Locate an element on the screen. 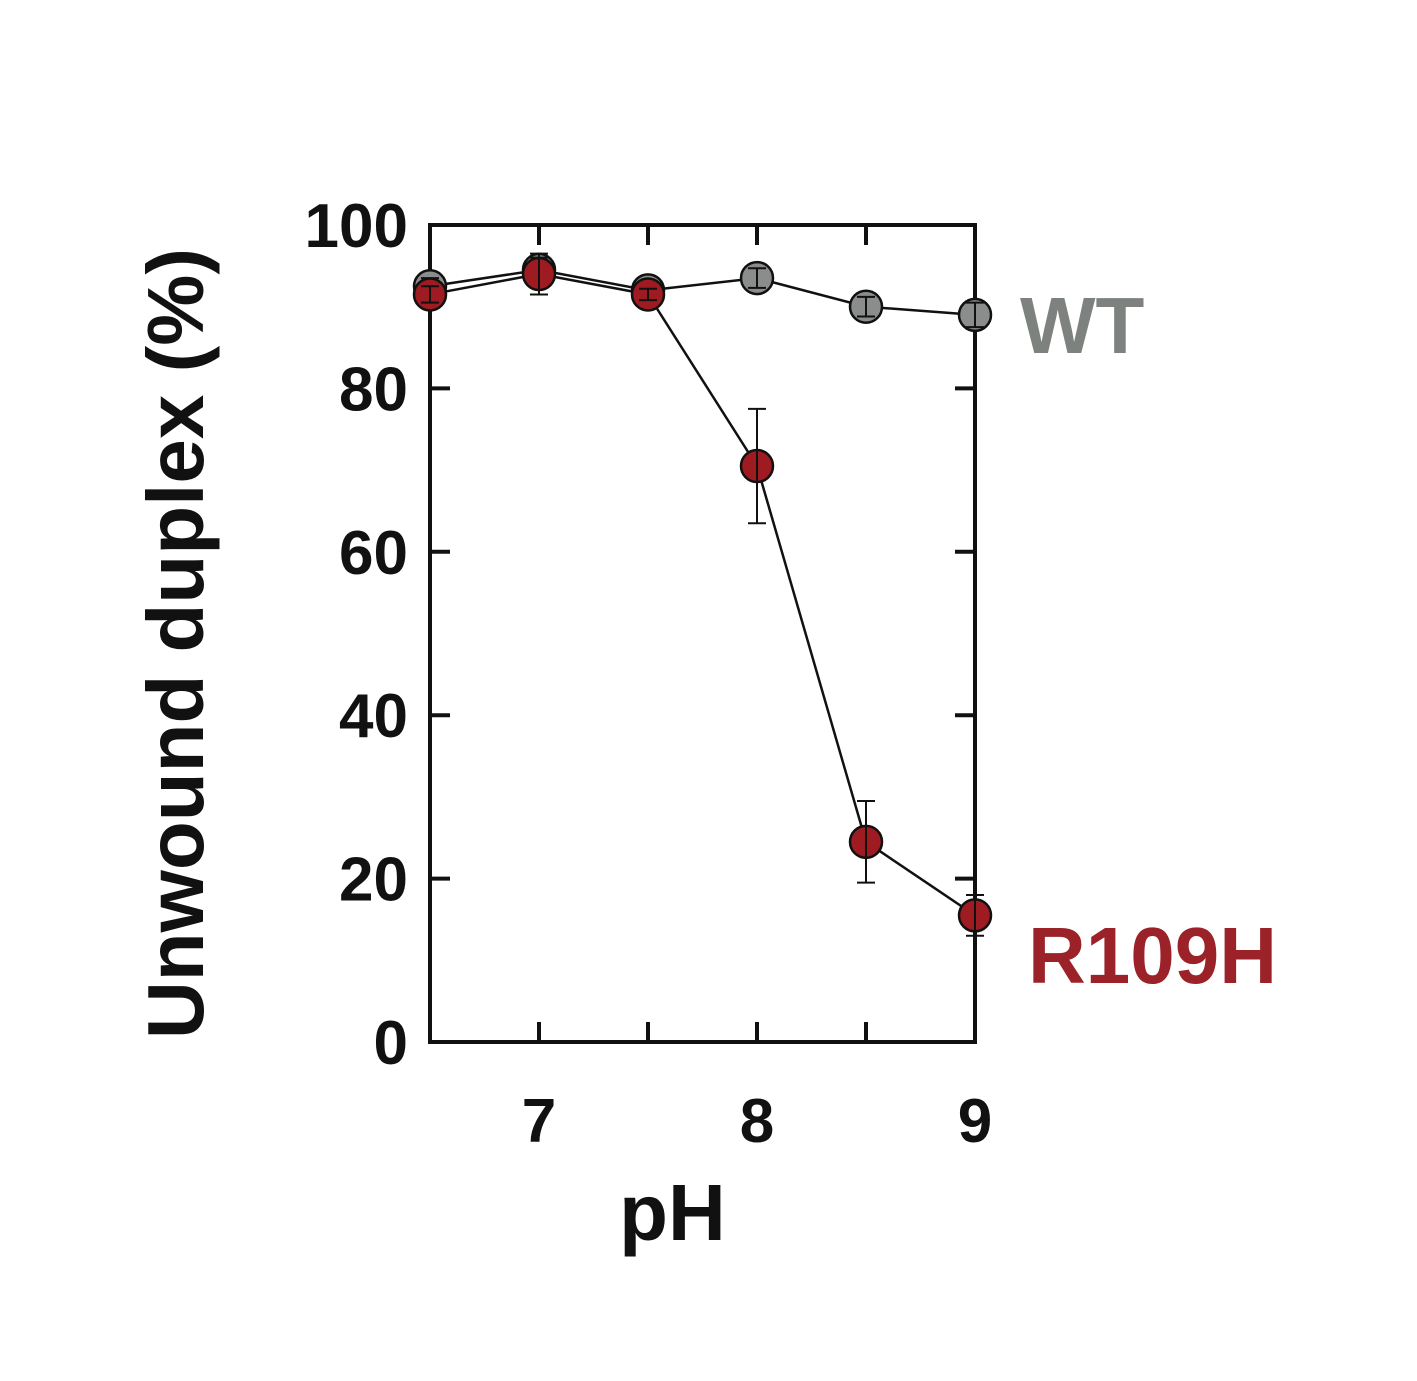 This screenshot has width=1417, height=1381. y-tick-label: 80 is located at coordinates (373, 389).